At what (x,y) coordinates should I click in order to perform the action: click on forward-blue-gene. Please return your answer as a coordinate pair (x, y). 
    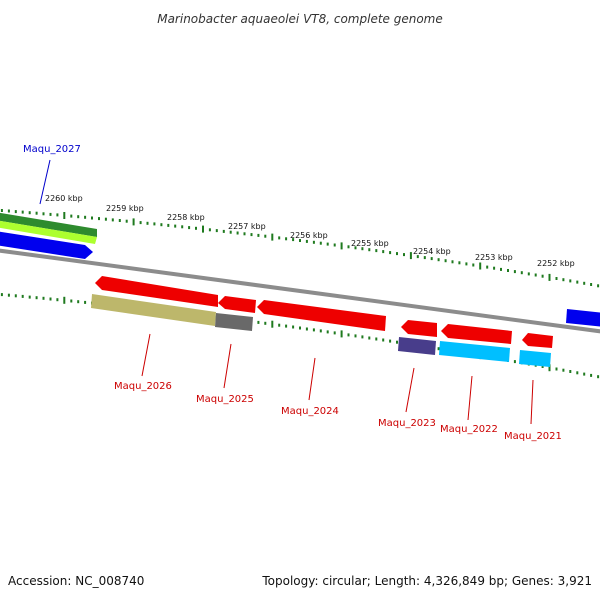
    Looking at the image, I should click on (46, 245).